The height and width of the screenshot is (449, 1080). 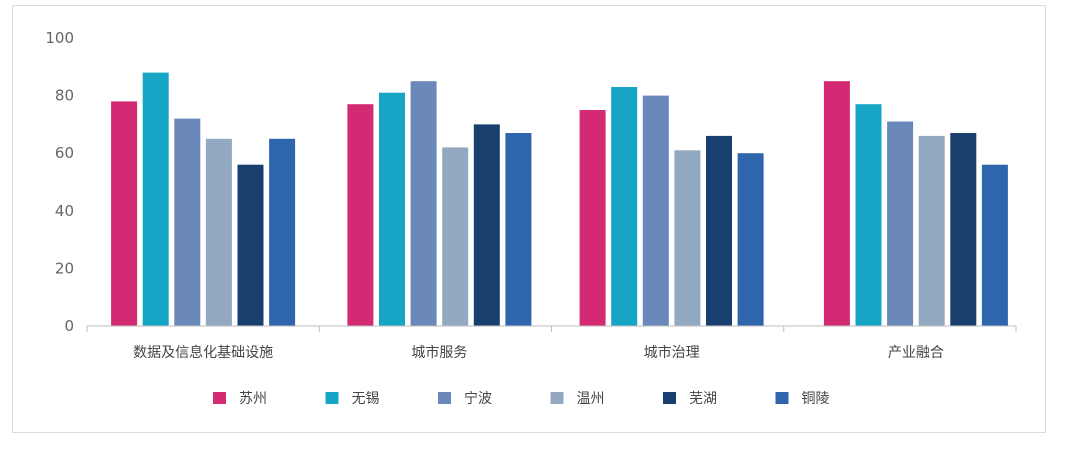 I want to click on legend-label: 温州, so click(x=591, y=399).